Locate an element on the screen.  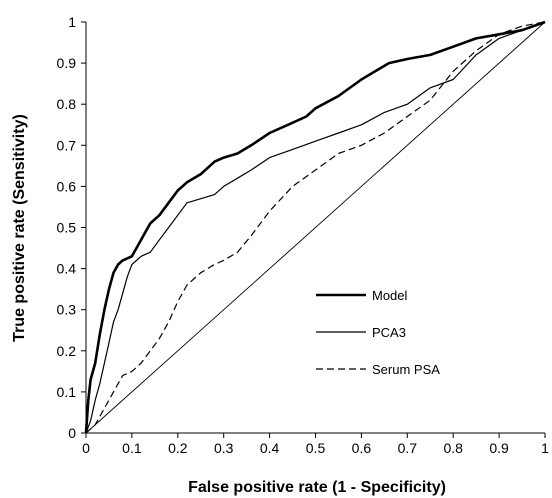
x-tick-label: 0.3 is located at coordinates (224, 448).